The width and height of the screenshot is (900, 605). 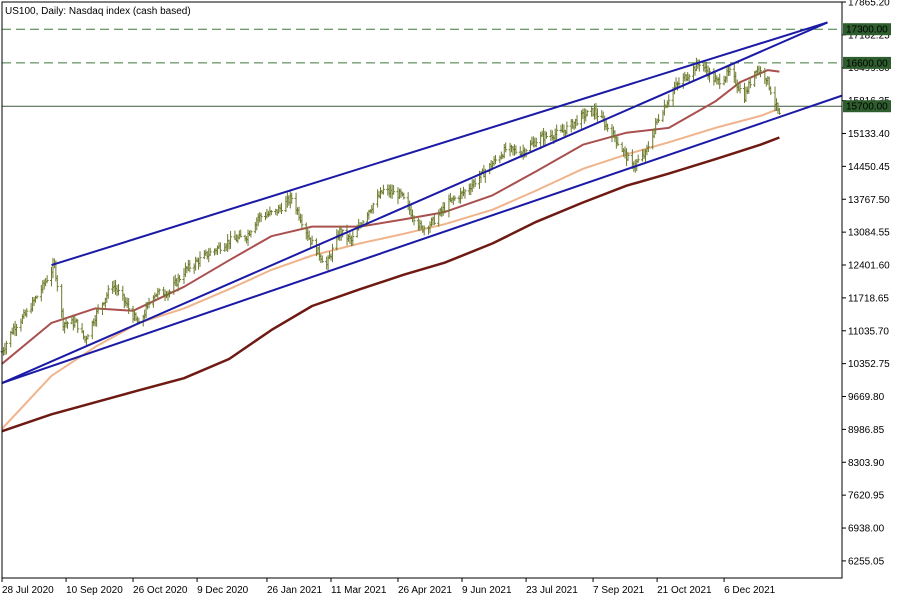 What do you see at coordinates (869, 35) in the screenshot?
I see `y-tick-label: 17182.25` at bounding box center [869, 35].